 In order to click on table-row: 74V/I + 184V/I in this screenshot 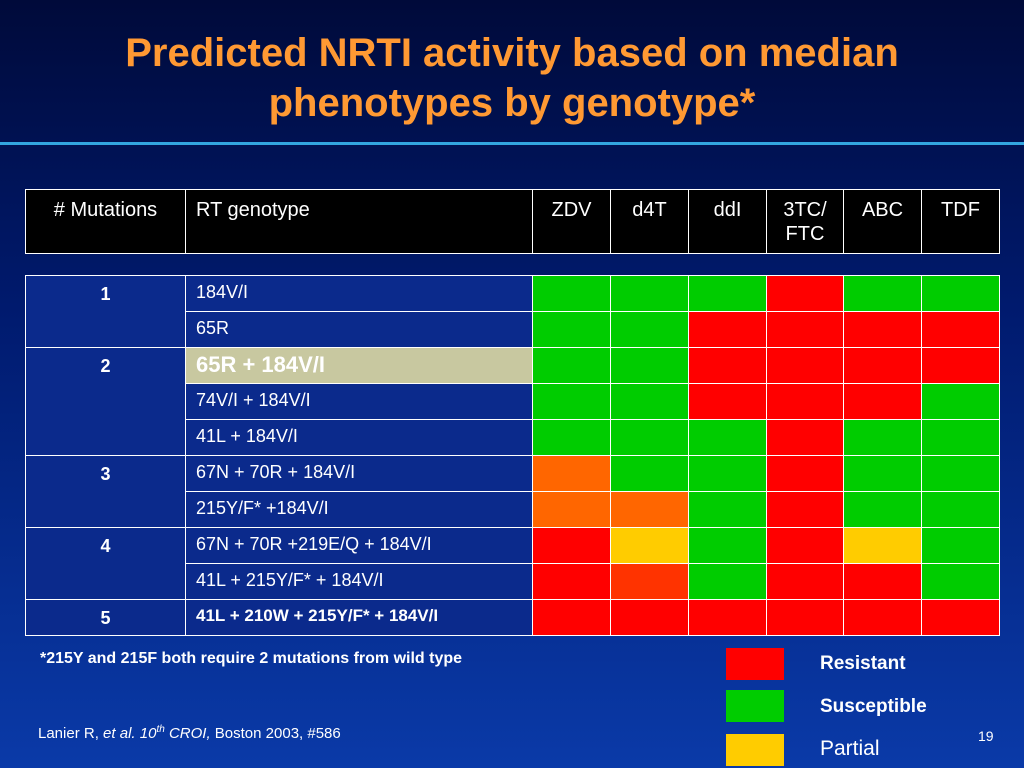, I will do `click(513, 401)`.